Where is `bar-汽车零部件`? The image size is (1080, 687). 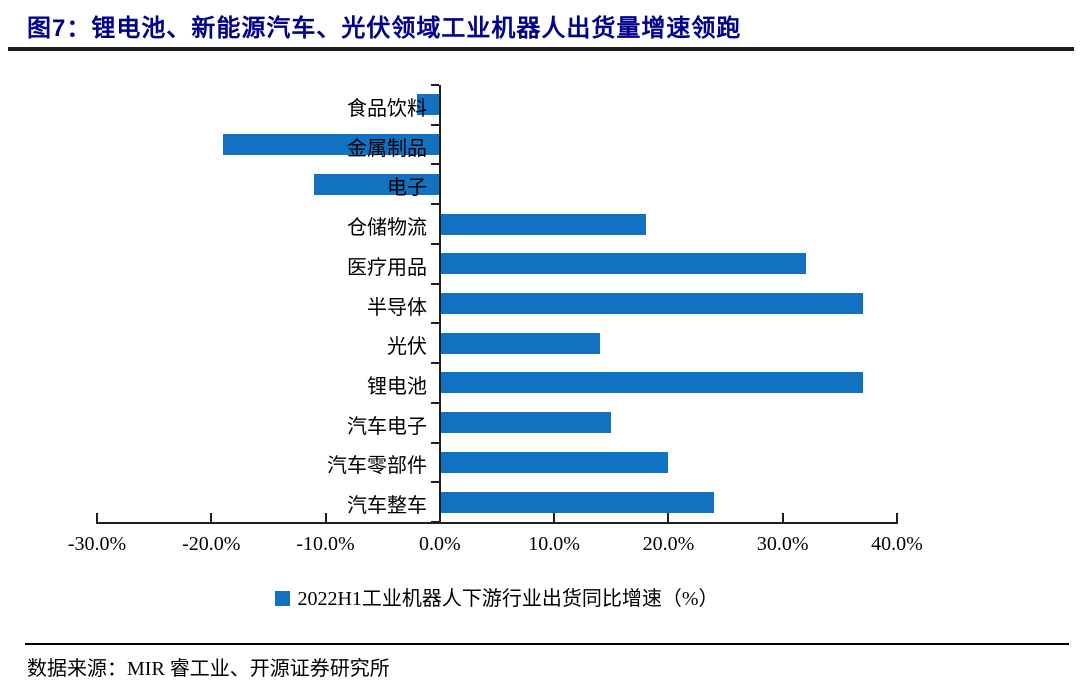
bar-汽车零部件 is located at coordinates (554, 462).